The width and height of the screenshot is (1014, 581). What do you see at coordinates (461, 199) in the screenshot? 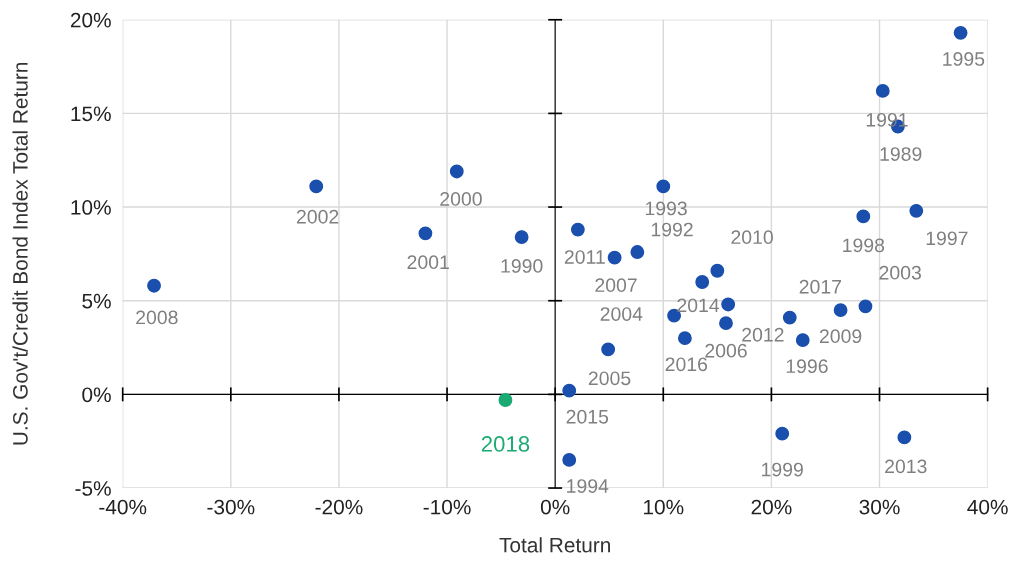
I see `annotation: 2000` at bounding box center [461, 199].